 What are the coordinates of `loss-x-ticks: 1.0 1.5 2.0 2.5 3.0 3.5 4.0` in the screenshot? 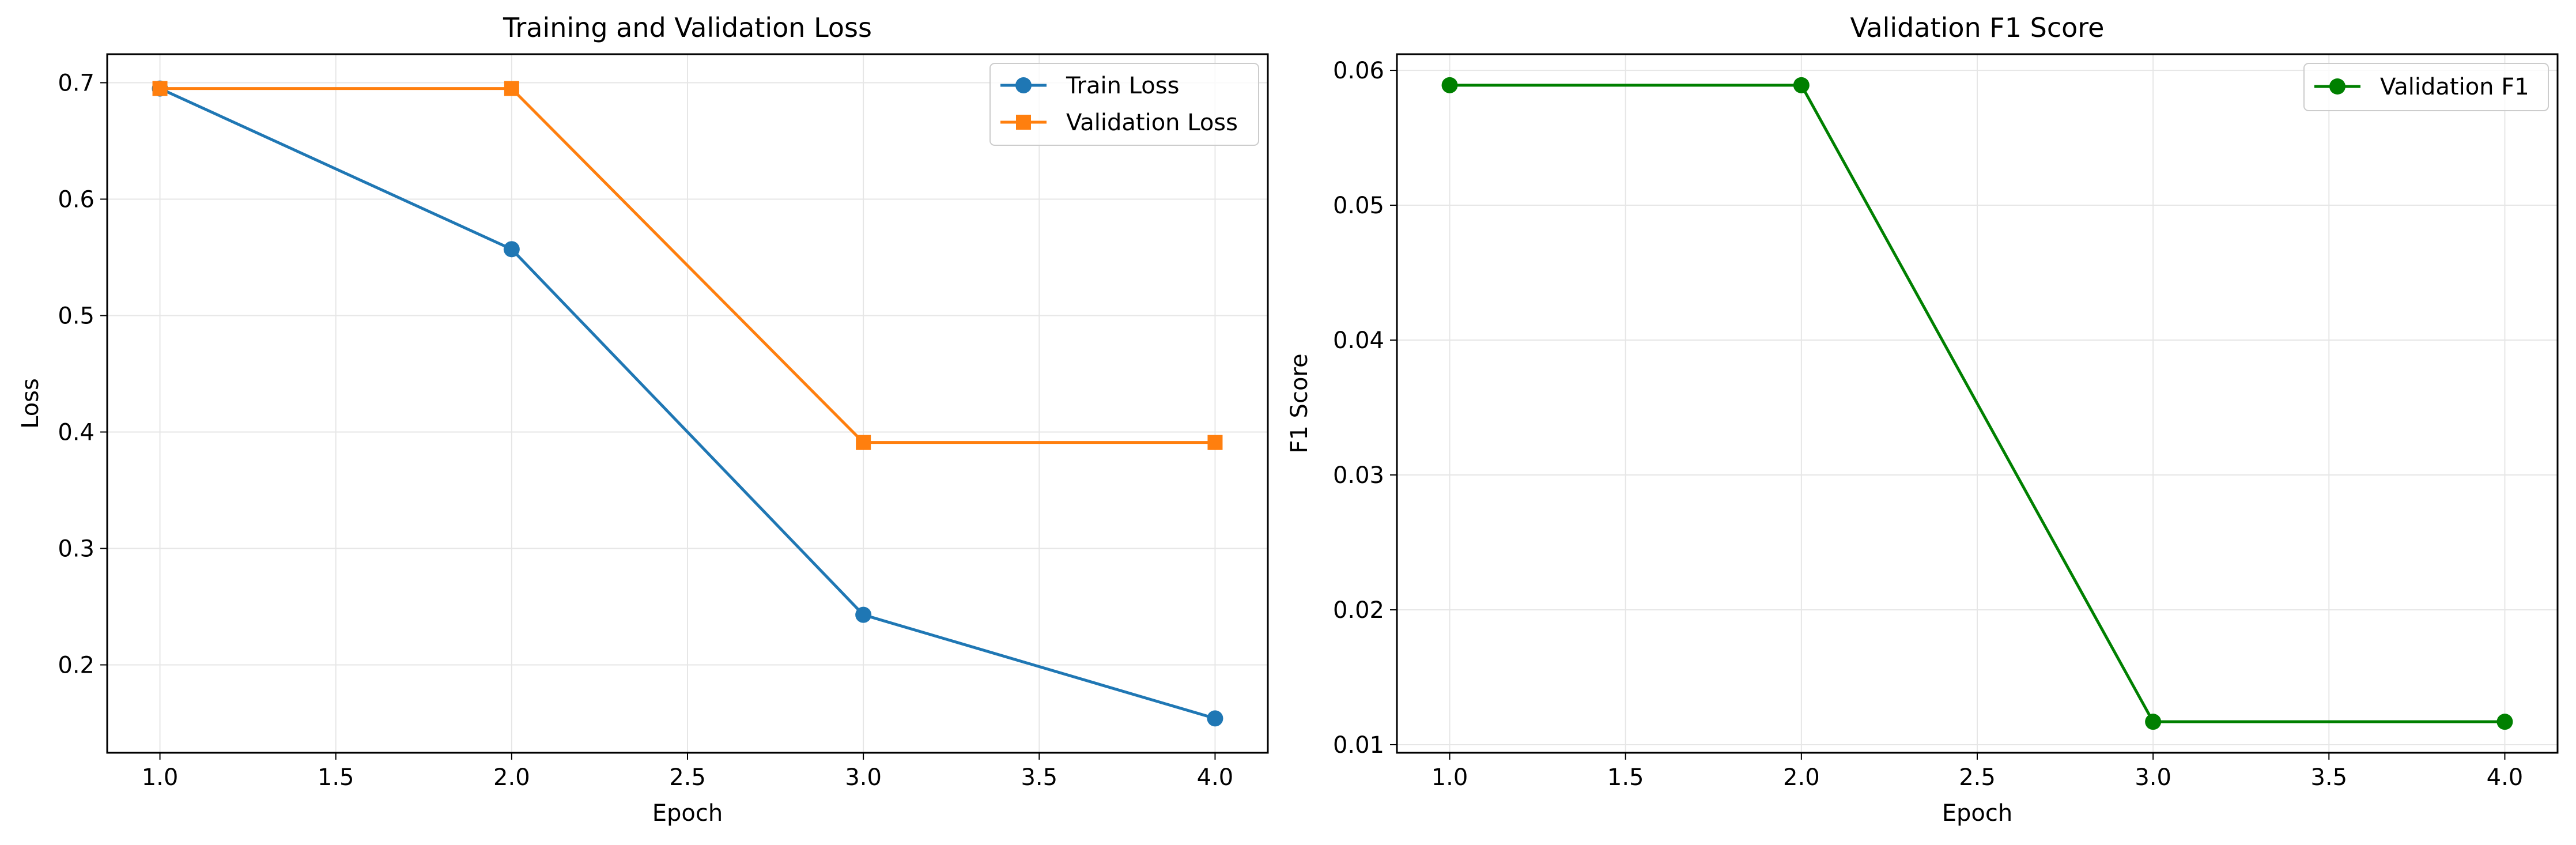 It's located at (688, 772).